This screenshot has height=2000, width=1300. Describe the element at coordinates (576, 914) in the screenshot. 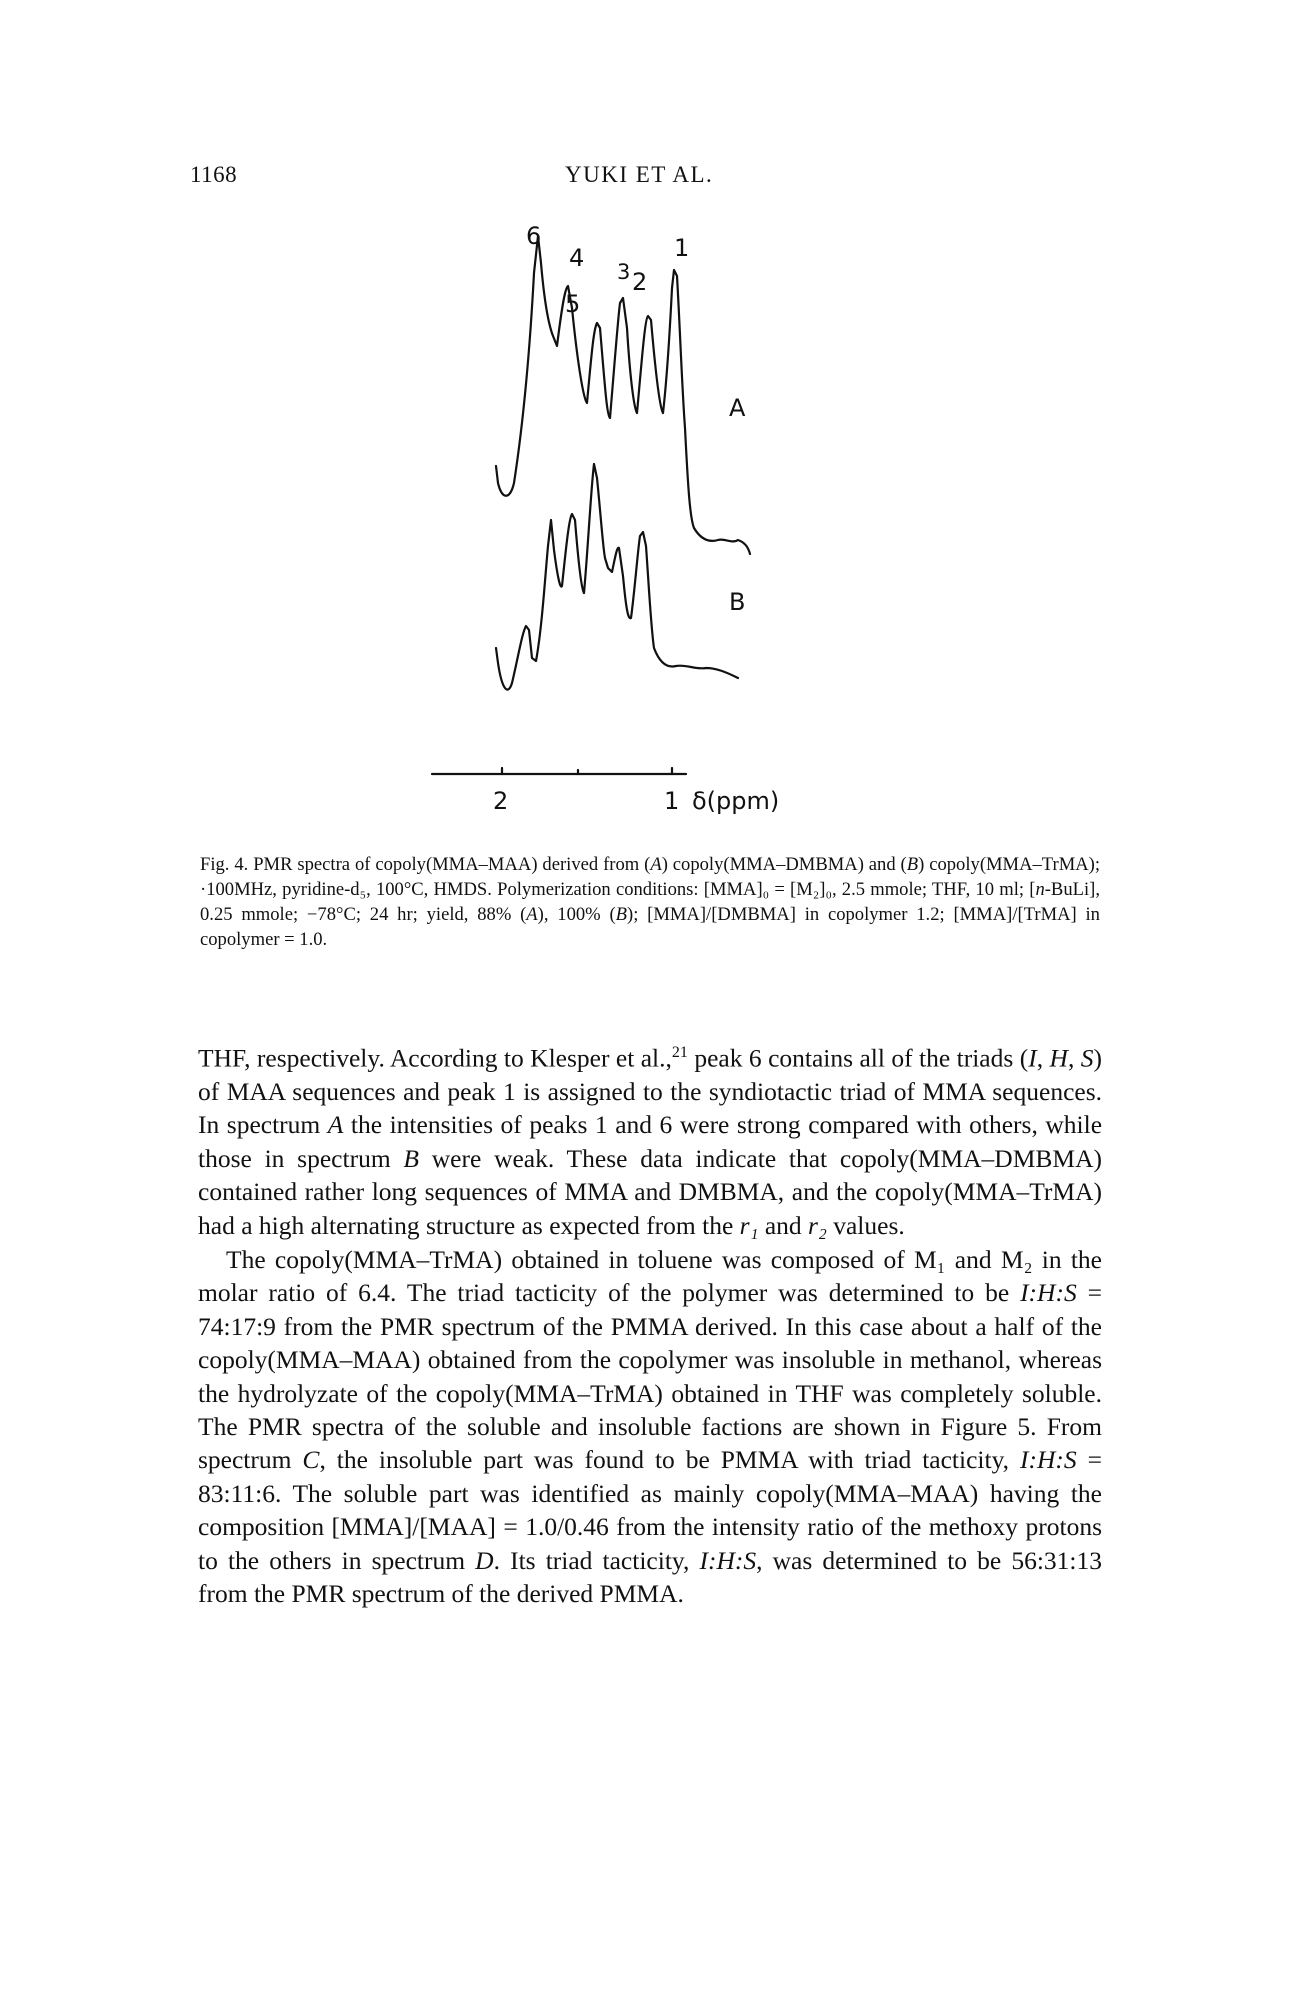

I see `caption-text: ), 100% (` at that location.